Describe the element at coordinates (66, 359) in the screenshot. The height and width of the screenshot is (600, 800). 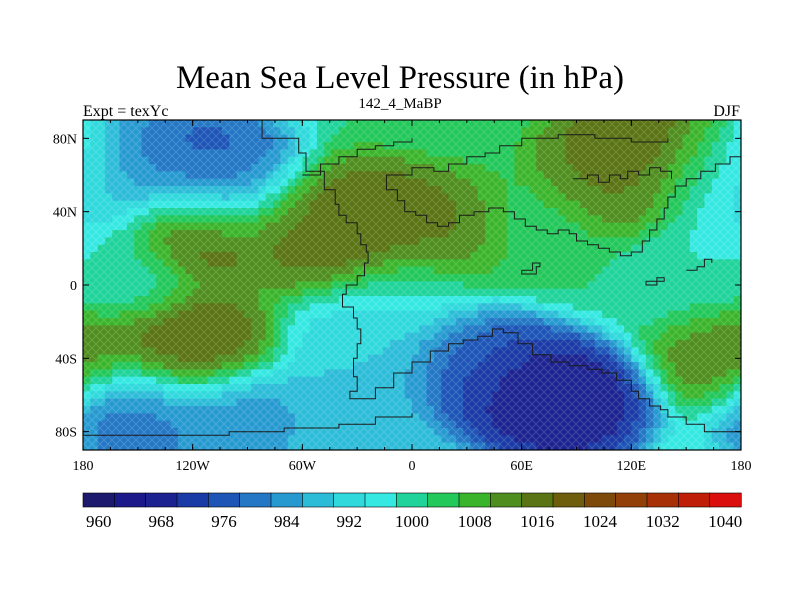
I see `y-tick-label: 40S` at that location.